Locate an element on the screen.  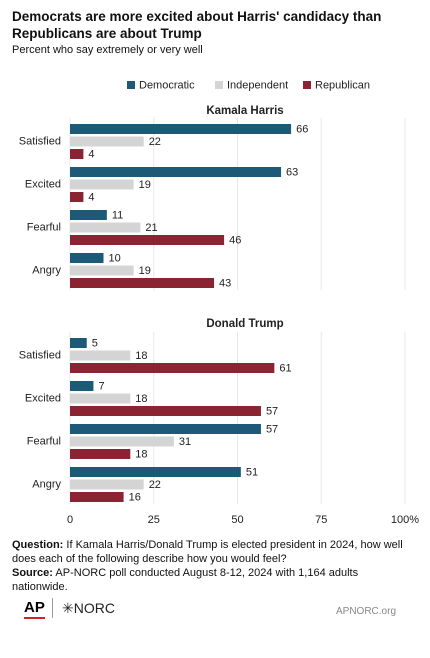
norc-logo: ✳NORC is located at coordinates (88, 608).